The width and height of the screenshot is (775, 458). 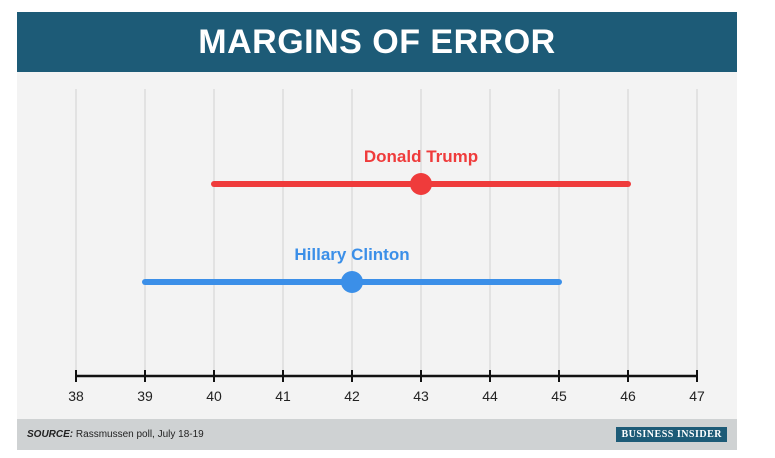 What do you see at coordinates (214, 396) in the screenshot?
I see `x-tick-label-40: 40` at bounding box center [214, 396].